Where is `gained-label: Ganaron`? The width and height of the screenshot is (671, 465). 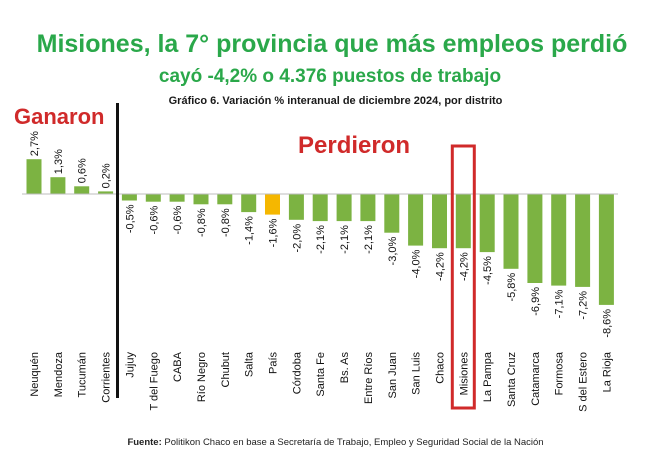 gained-label: Ganaron is located at coordinates (59, 116).